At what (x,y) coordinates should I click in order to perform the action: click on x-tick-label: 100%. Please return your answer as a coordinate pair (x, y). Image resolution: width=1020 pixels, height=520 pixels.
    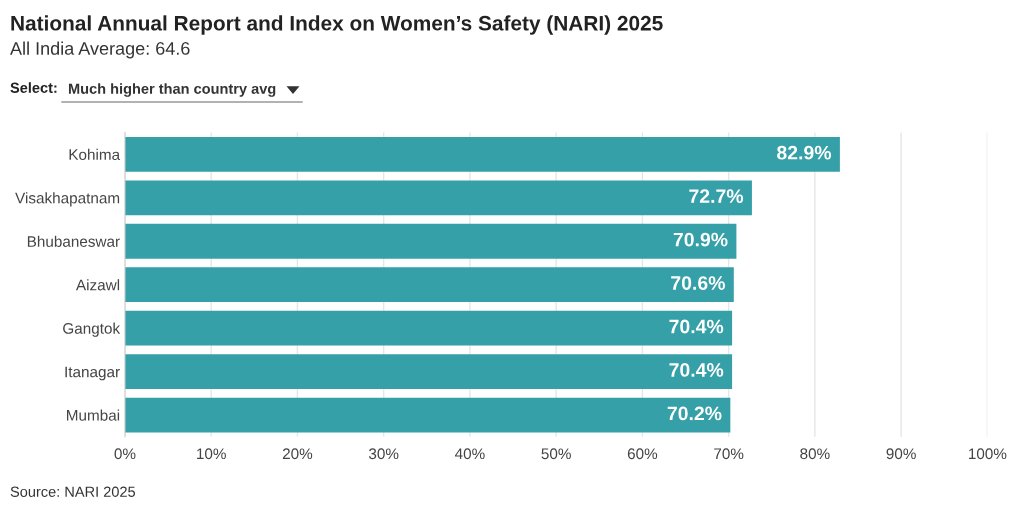
    Looking at the image, I should click on (987, 454).